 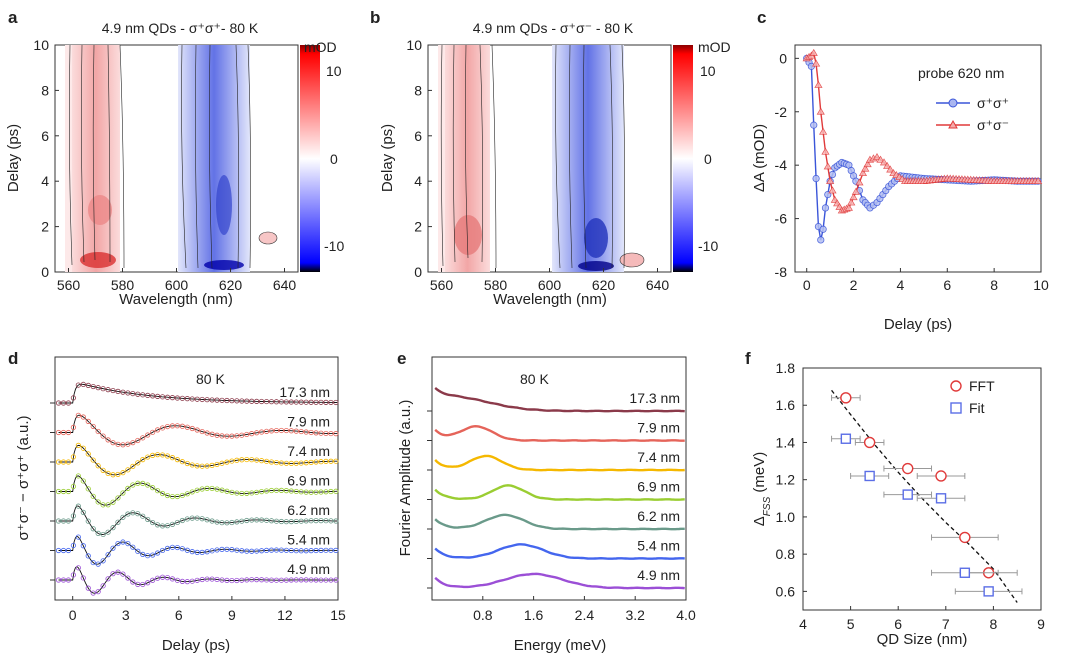 I want to click on x-tick-label: 1.6, so click(x=534, y=615).